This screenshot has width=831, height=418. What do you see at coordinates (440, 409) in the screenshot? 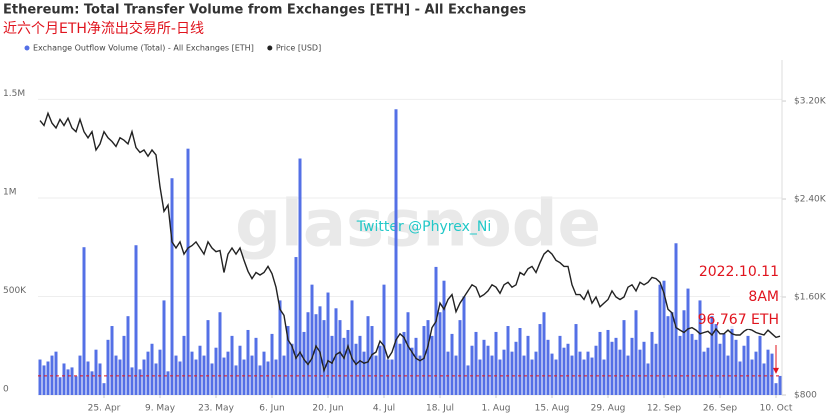
I see `x-tick-label: 18. Jul` at bounding box center [440, 409].